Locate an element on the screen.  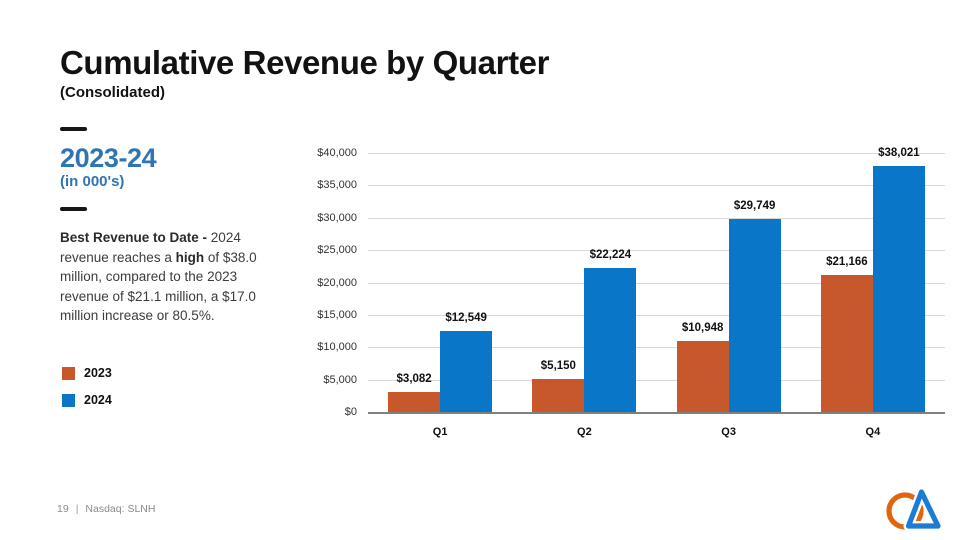
x-axis-labels: Q1 Q2 Q3 Q4 is located at coordinates (656, 432).